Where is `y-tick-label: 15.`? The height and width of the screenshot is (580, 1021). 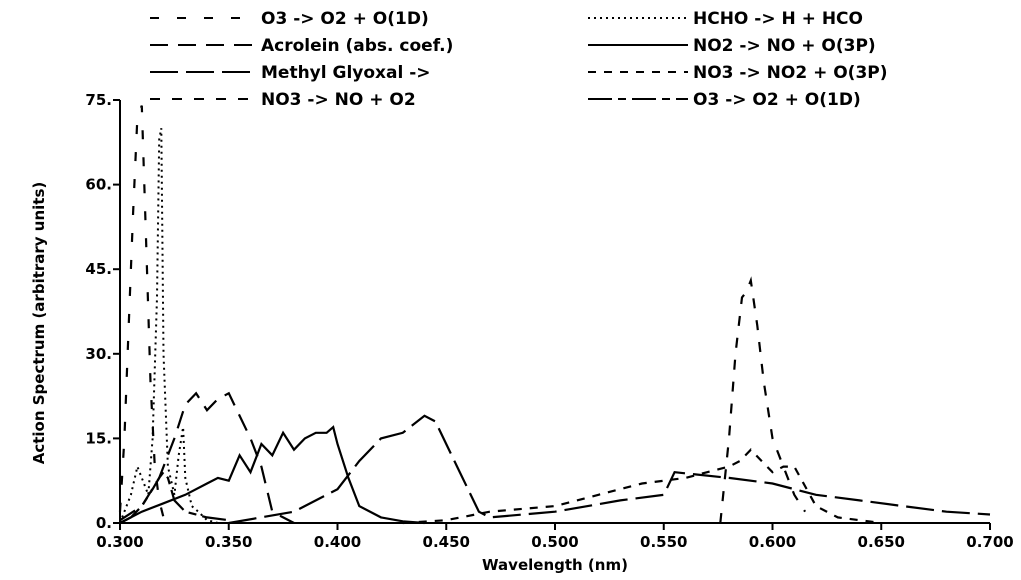
y-tick-label: 15. is located at coordinates (98, 438).